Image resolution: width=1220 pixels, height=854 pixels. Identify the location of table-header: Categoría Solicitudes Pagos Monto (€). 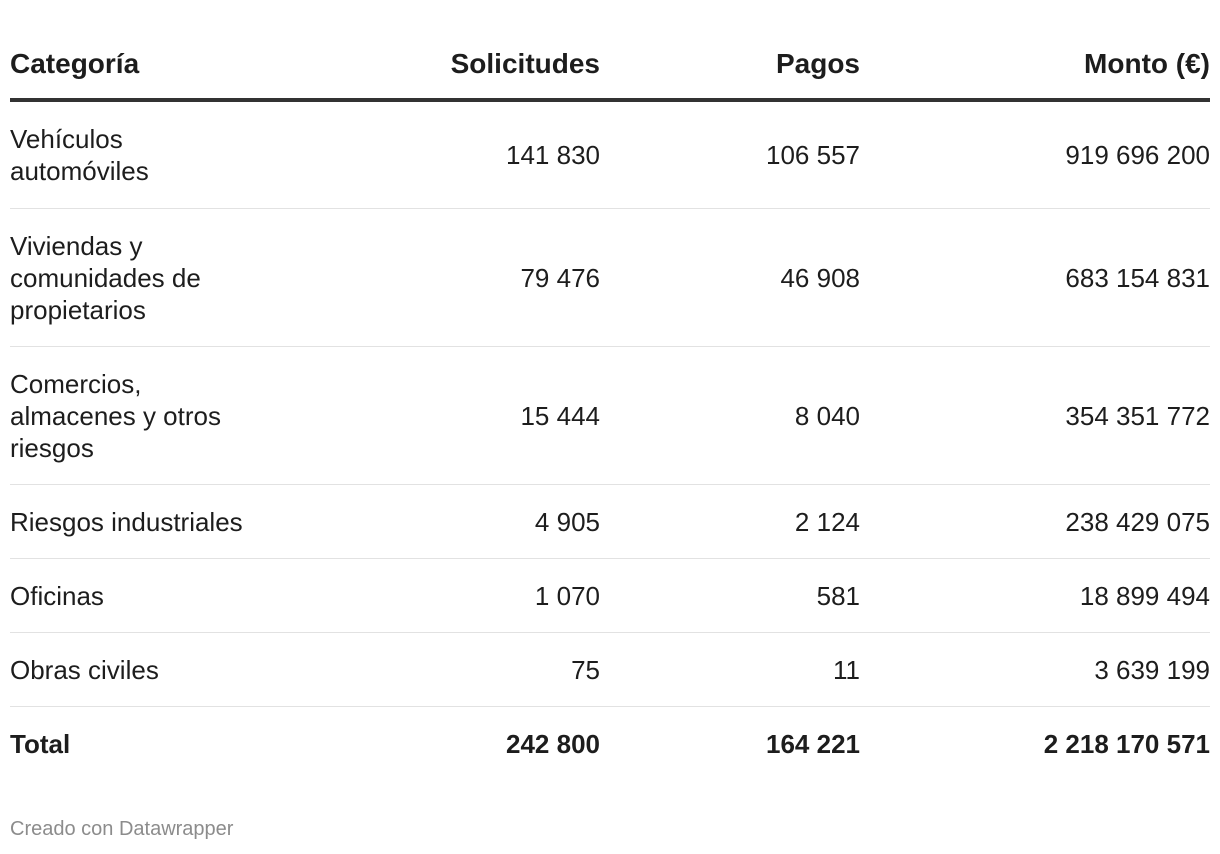
(610, 51).